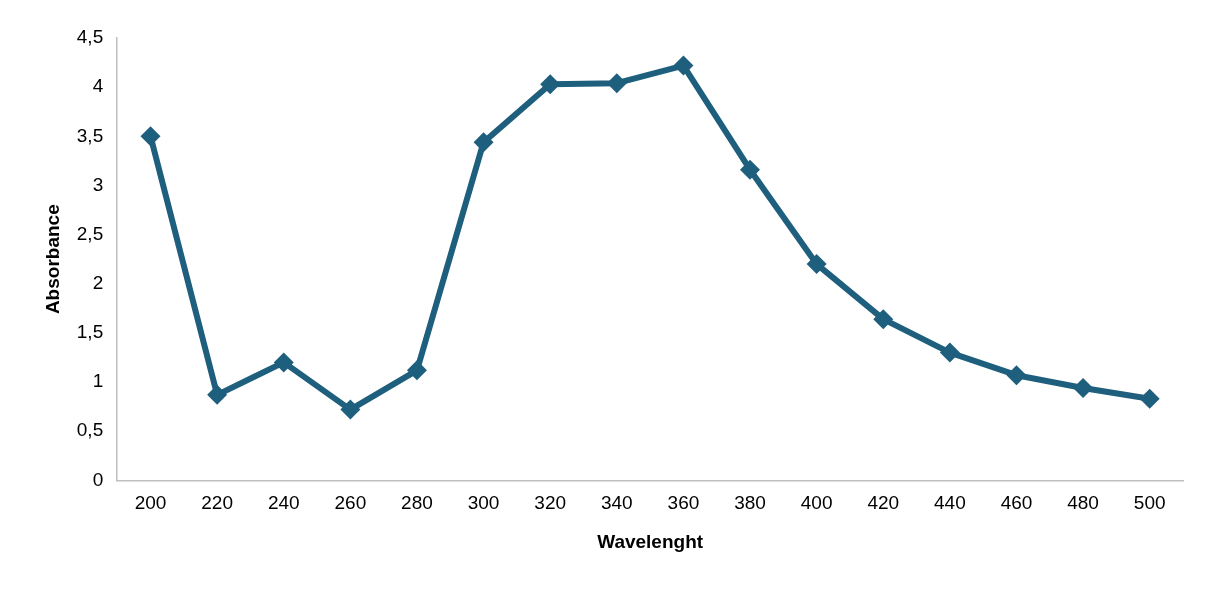  I want to click on y-tick-label: 3,5, so click(90, 135).